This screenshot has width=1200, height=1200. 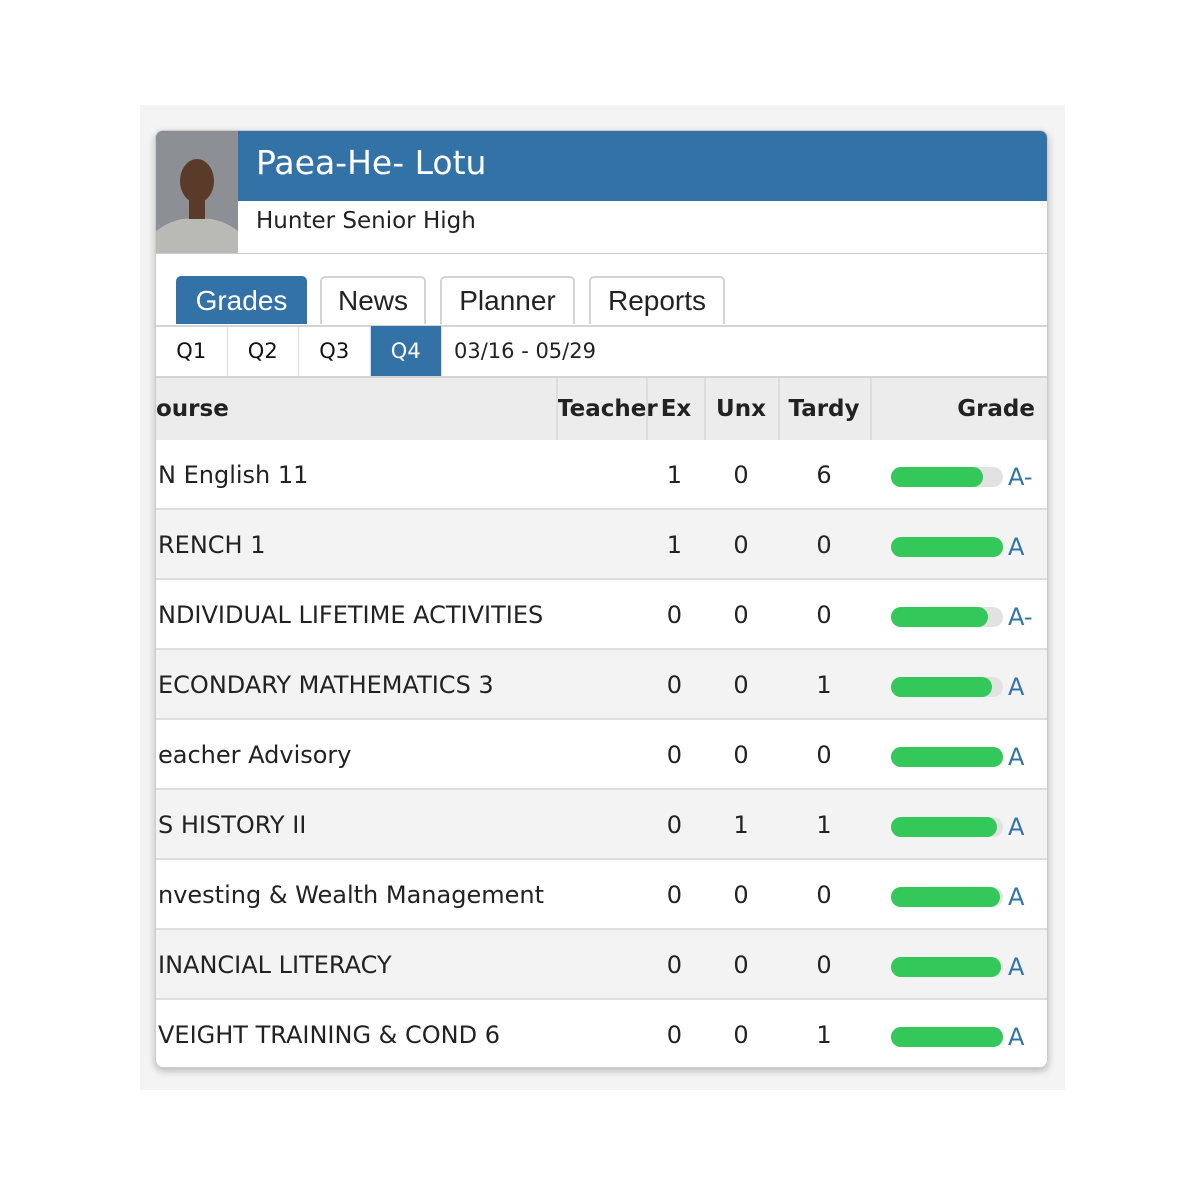 I want to click on course-name: S HISTORY II, so click(x=232, y=825).